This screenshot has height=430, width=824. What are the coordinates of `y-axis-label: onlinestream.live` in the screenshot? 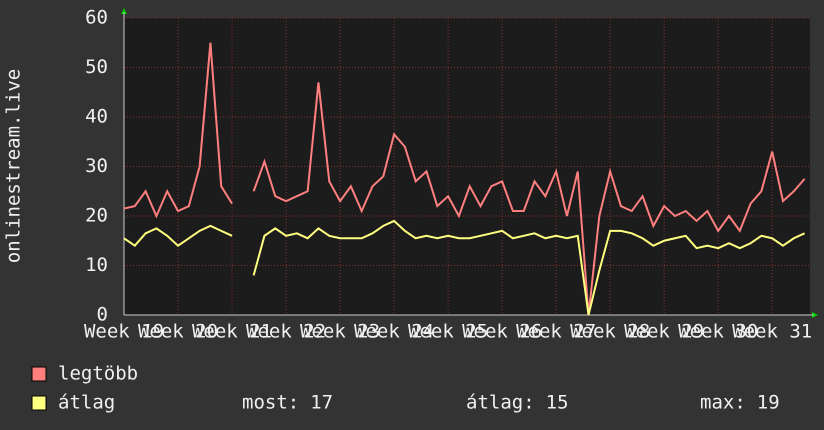 It's located at (14, 166).